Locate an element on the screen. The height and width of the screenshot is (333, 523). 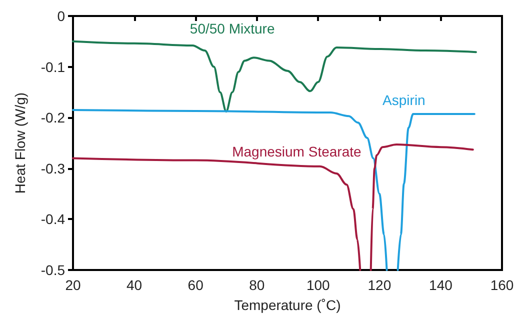
y-axis-title: Heat Flow (W/g) is located at coordinates (20, 143).